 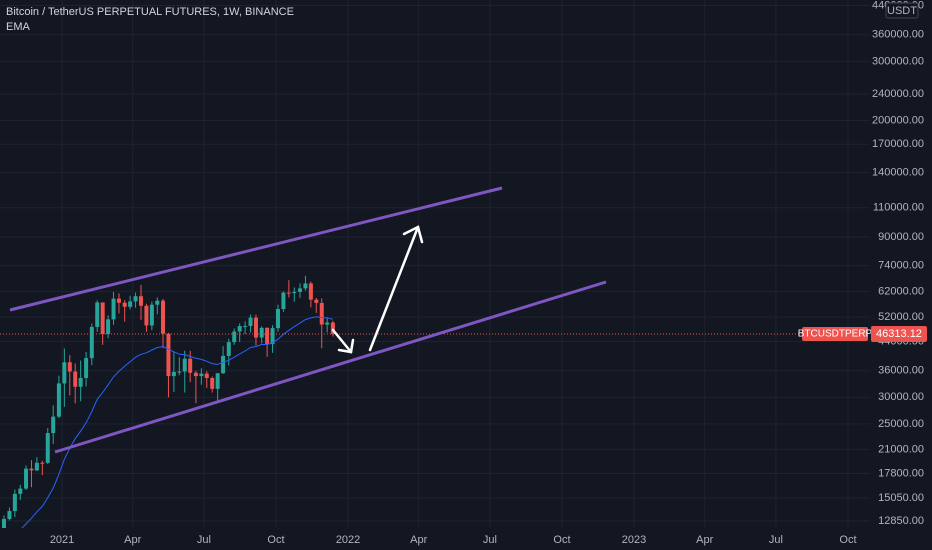 I want to click on x-tick-label: 2023, so click(x=634, y=540).